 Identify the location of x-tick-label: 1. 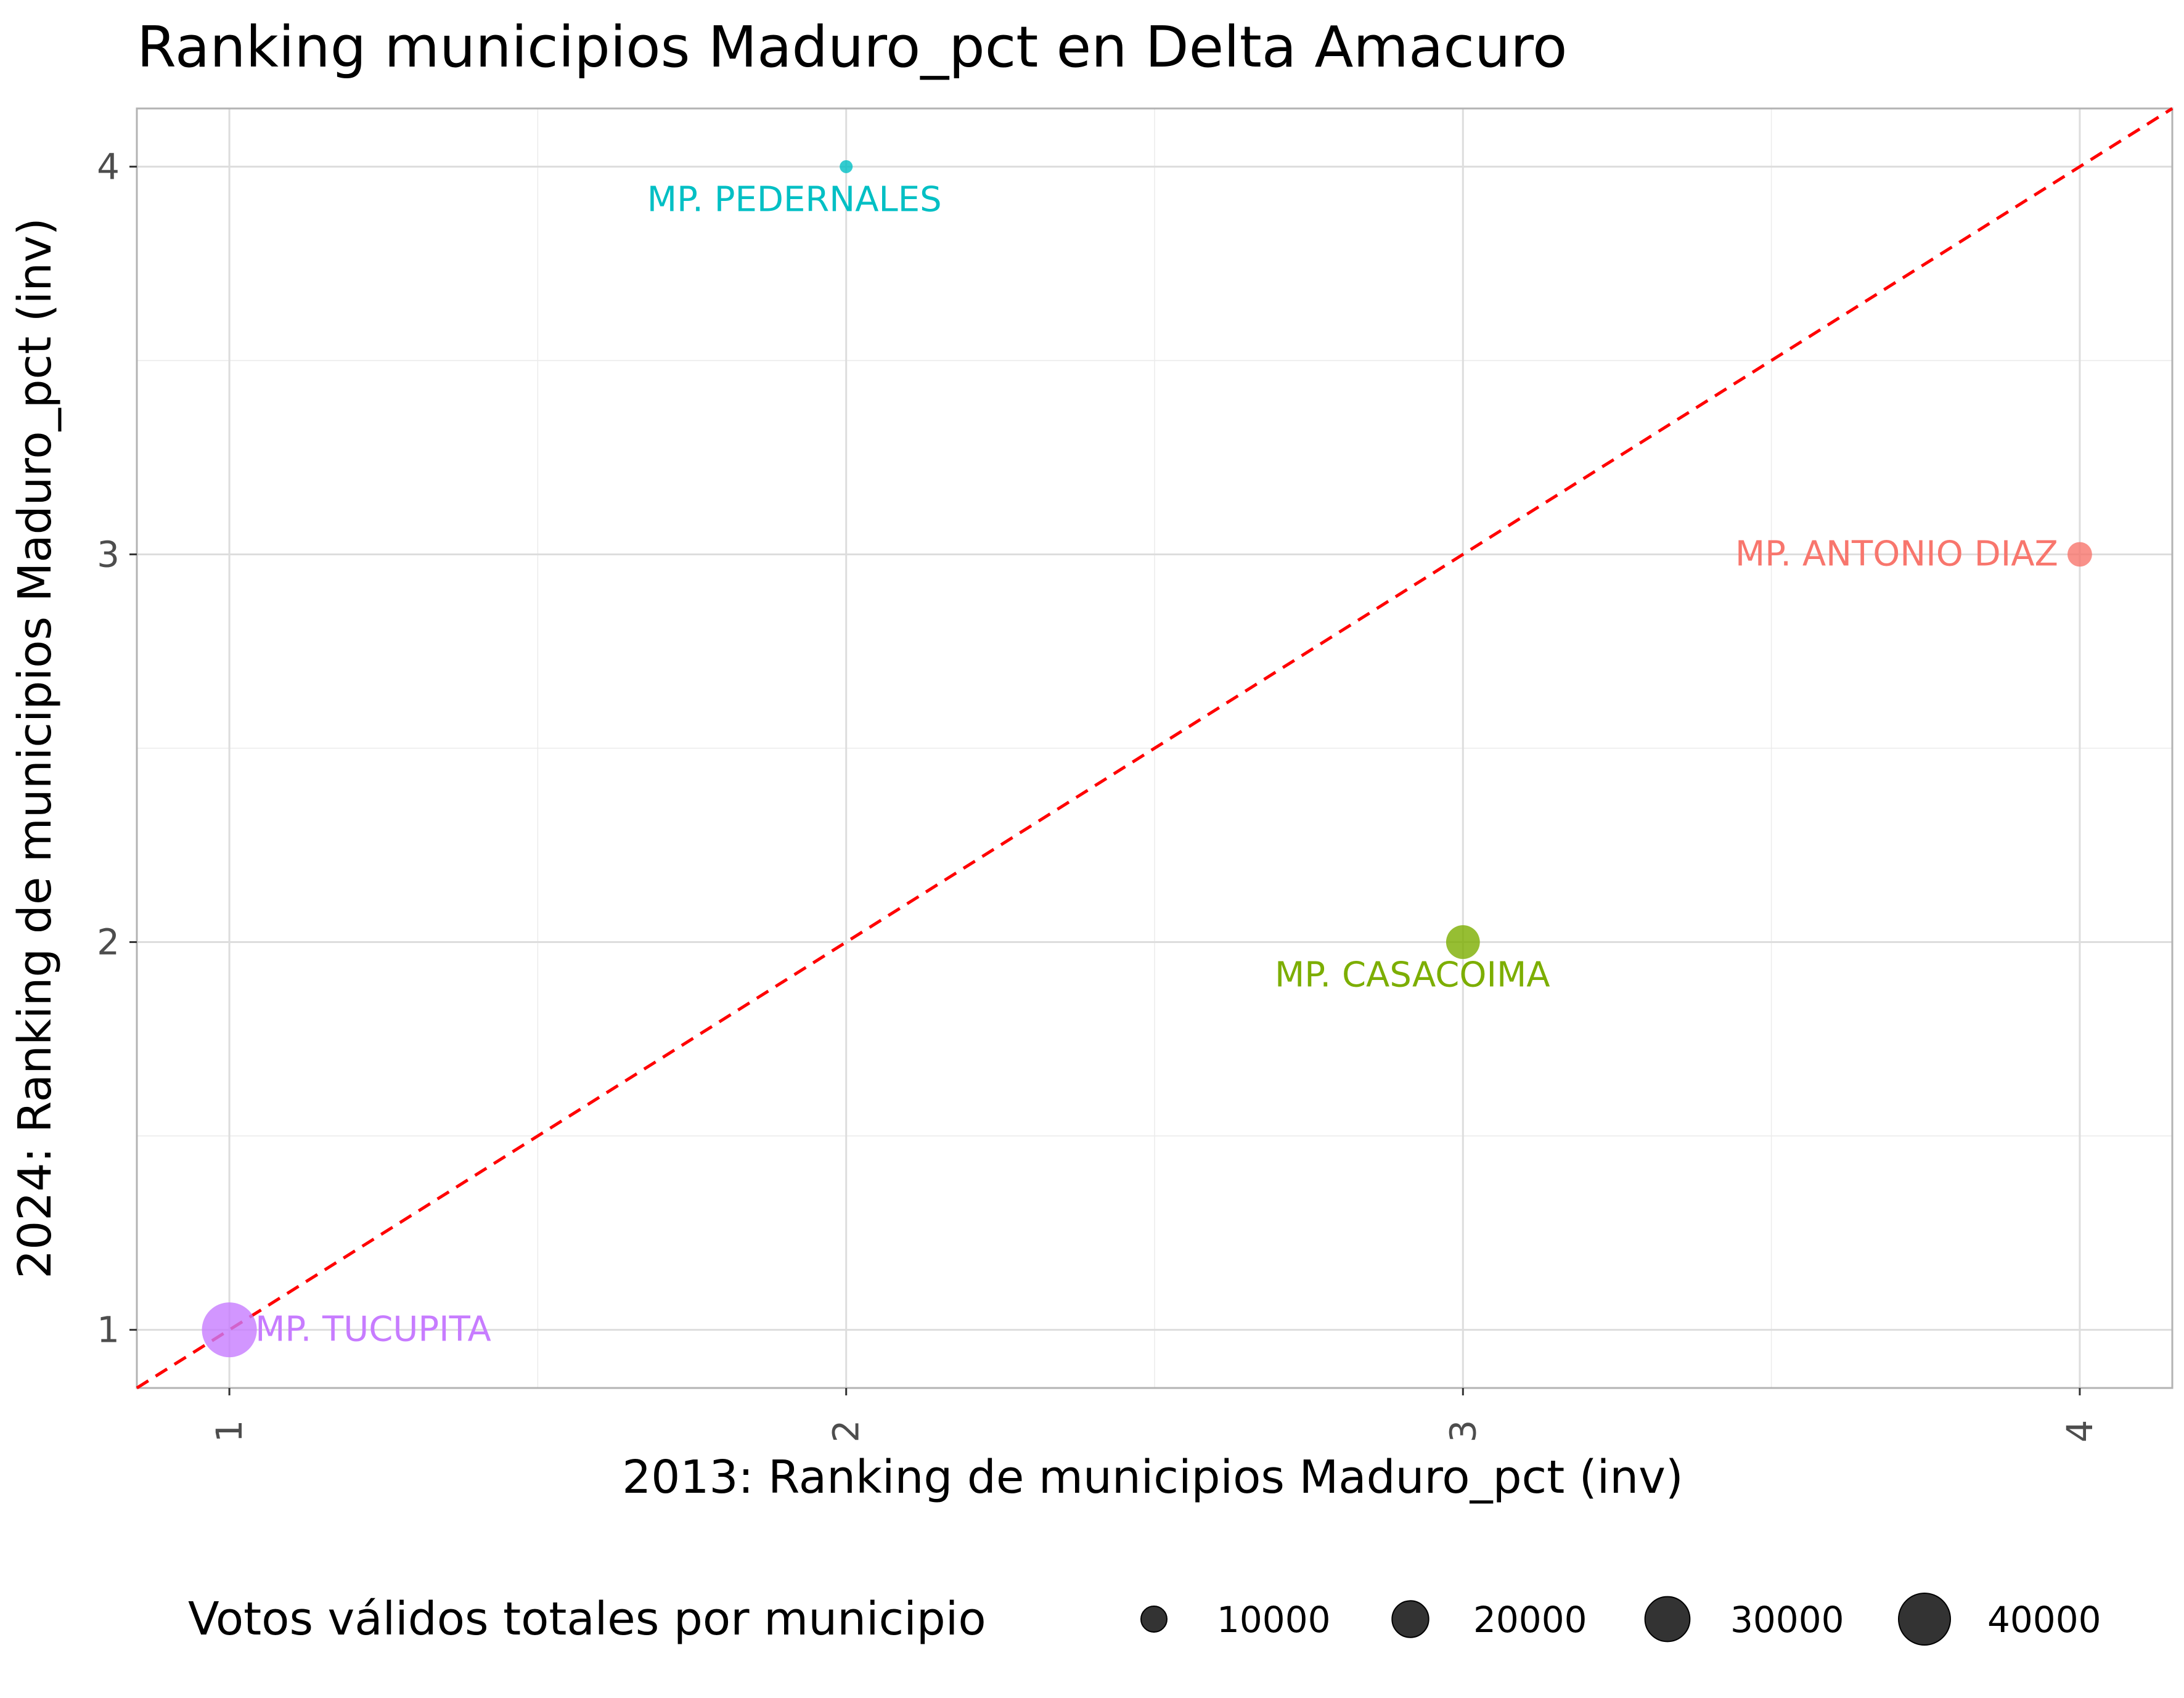
(229, 1431).